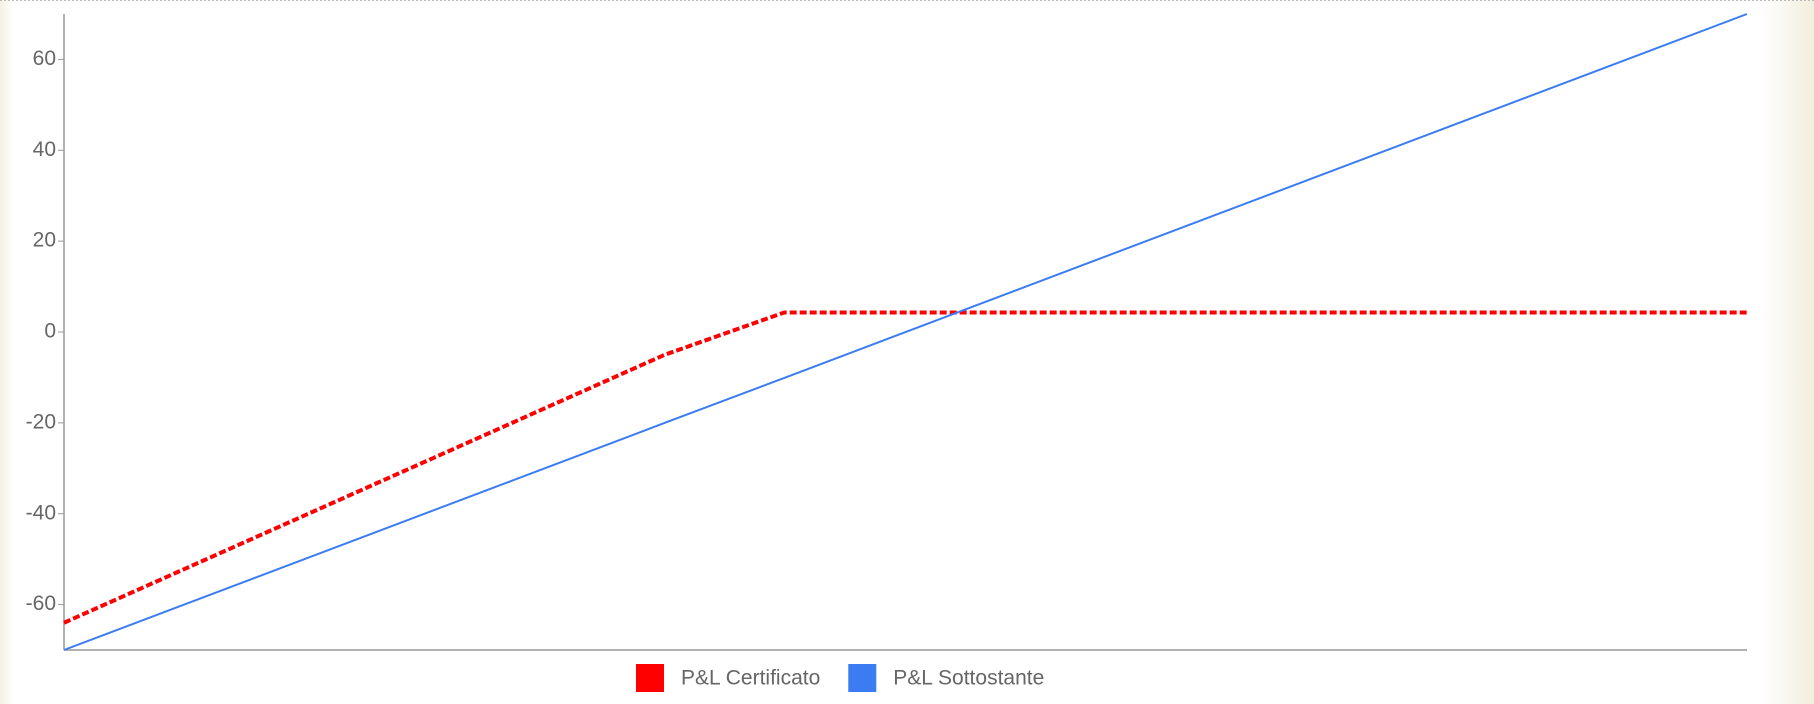  What do you see at coordinates (41, 421) in the screenshot?
I see `y-tick-label: -20` at bounding box center [41, 421].